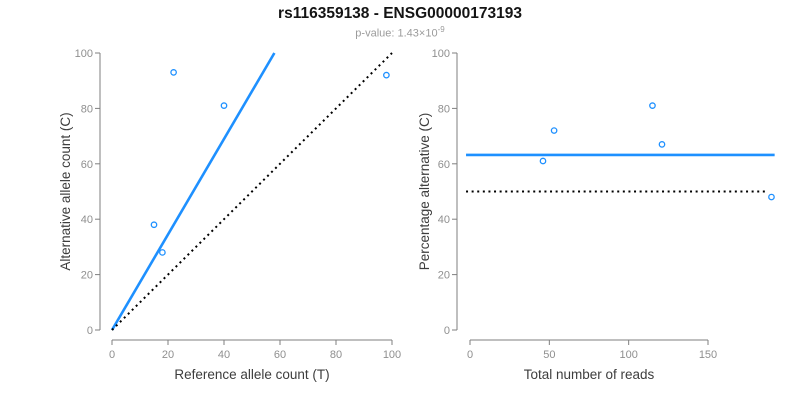  I want to click on plot-subtitle: p-value: 1.43×10-9, so click(400, 32).